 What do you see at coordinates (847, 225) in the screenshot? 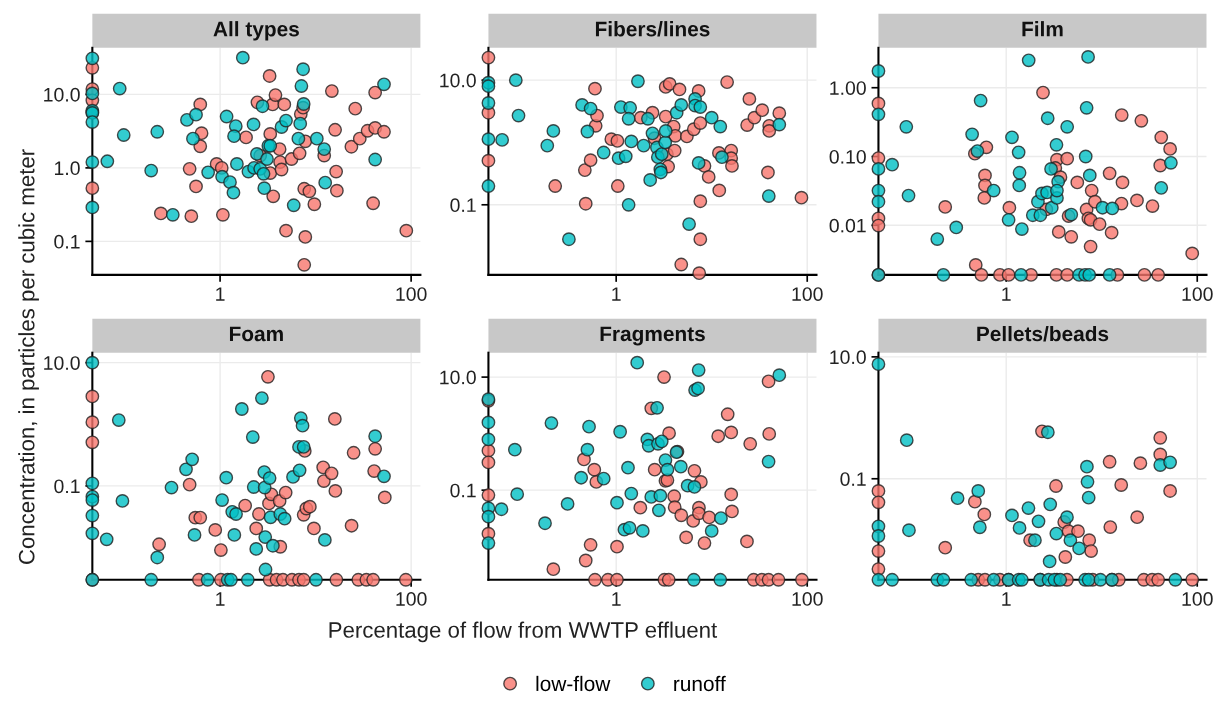
I see `y-tick-label: 0.01` at bounding box center [847, 225].